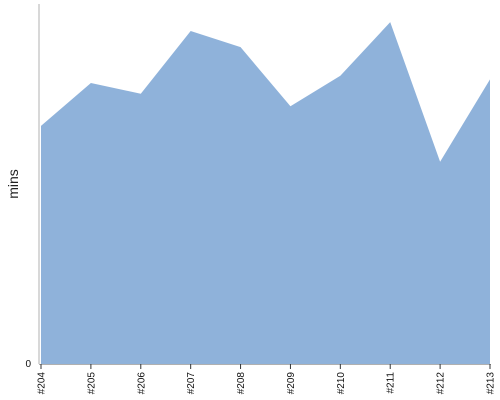 The width and height of the screenshot is (500, 400). Describe the element at coordinates (267, 379) in the screenshot. I see `x-tick-layer: #204 #205 #206 #207 #208 #209 #210 #211 #212 #213` at that location.